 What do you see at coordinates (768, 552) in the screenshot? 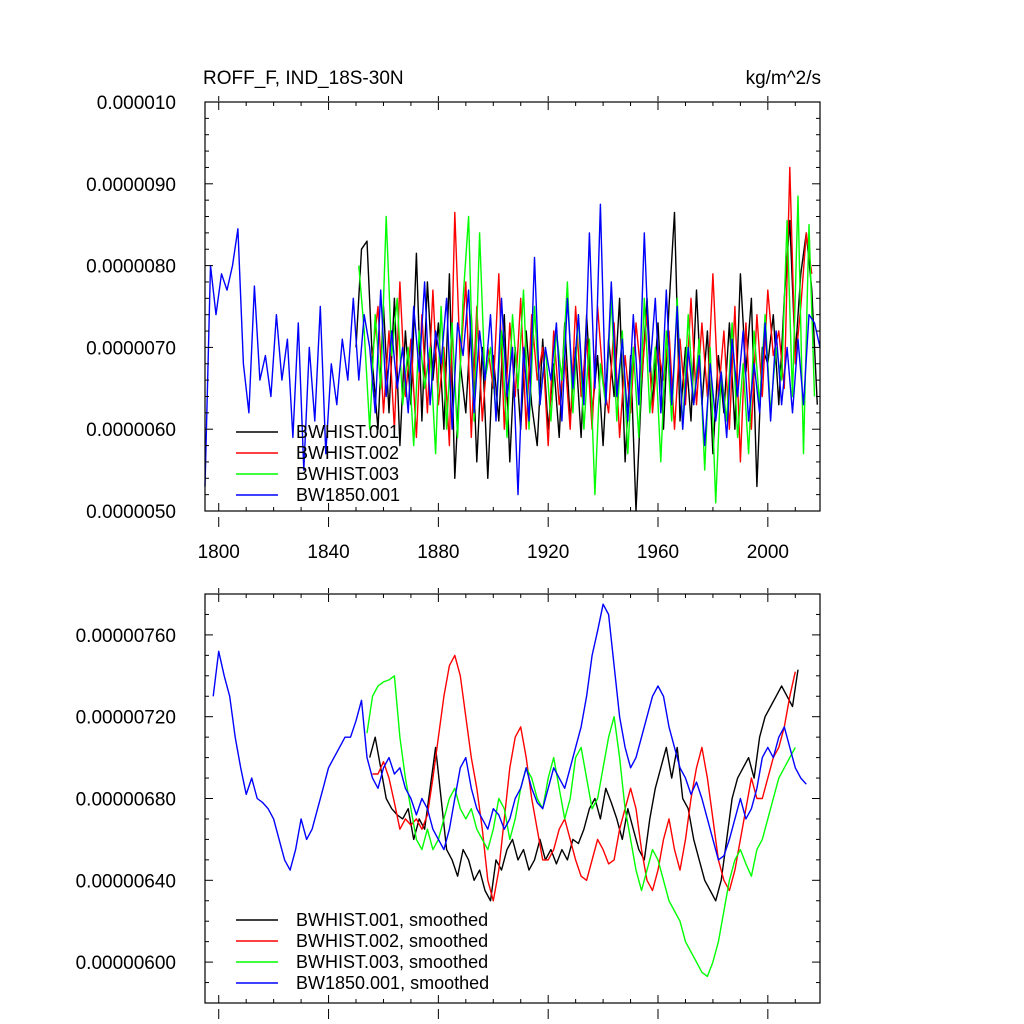
I see `x-tick-label: 2000` at bounding box center [768, 552].